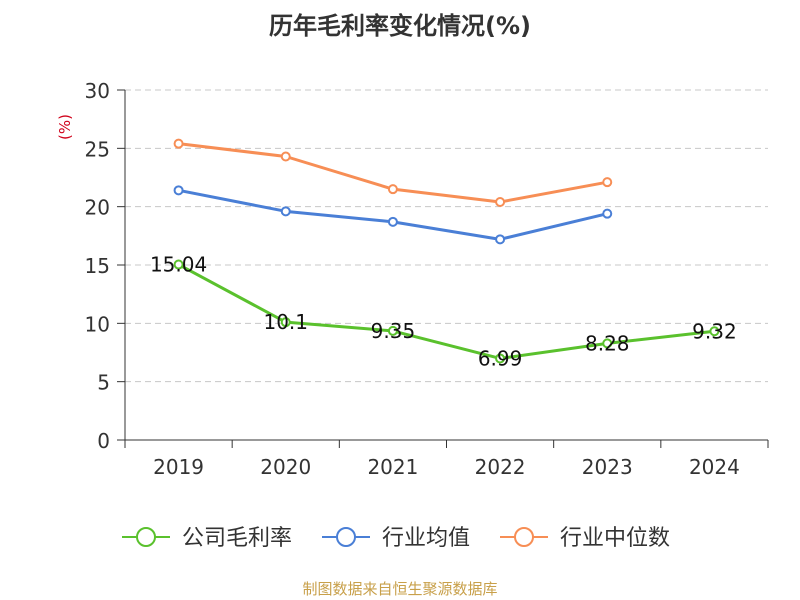 Image resolution: width=800 pixels, height=600 pixels. I want to click on x-tick-label: 2022, so click(500, 467).